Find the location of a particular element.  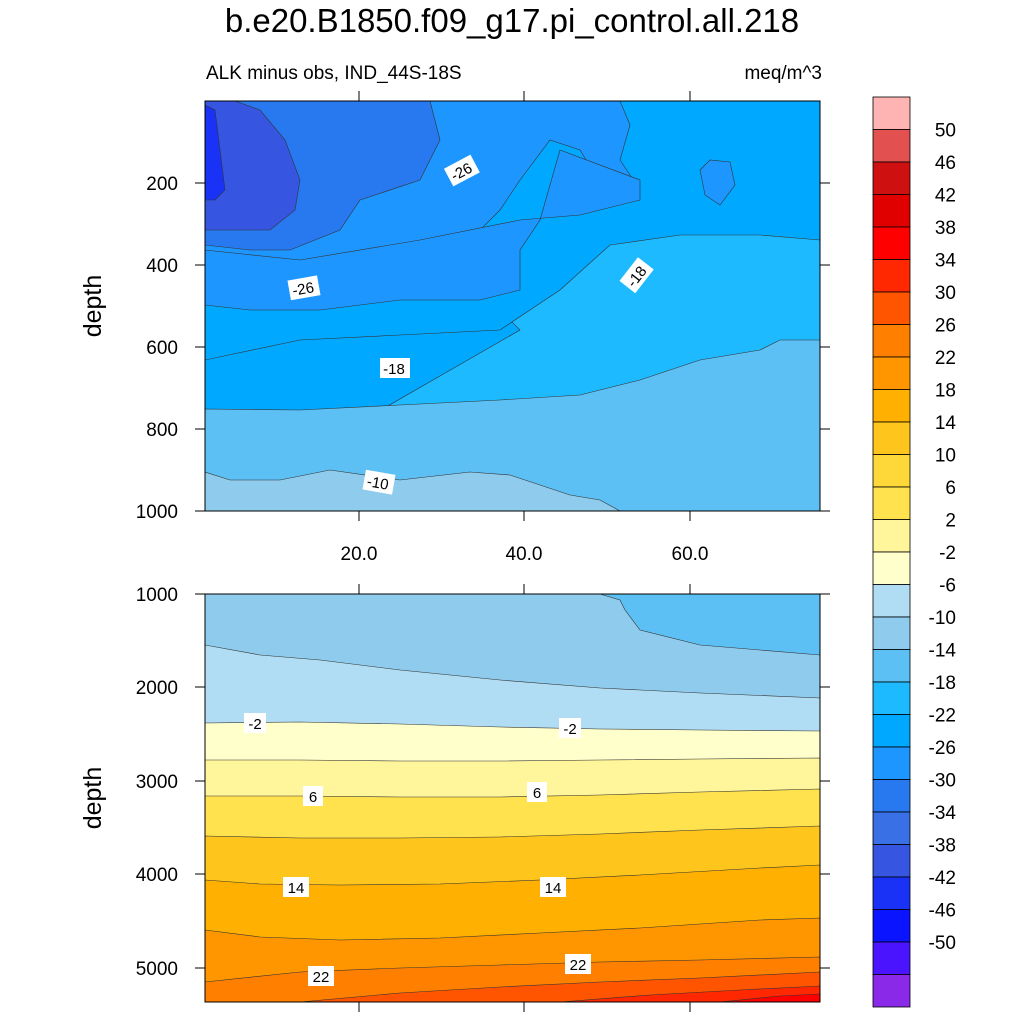

colorbar-label: -10 is located at coordinates (942, 618).